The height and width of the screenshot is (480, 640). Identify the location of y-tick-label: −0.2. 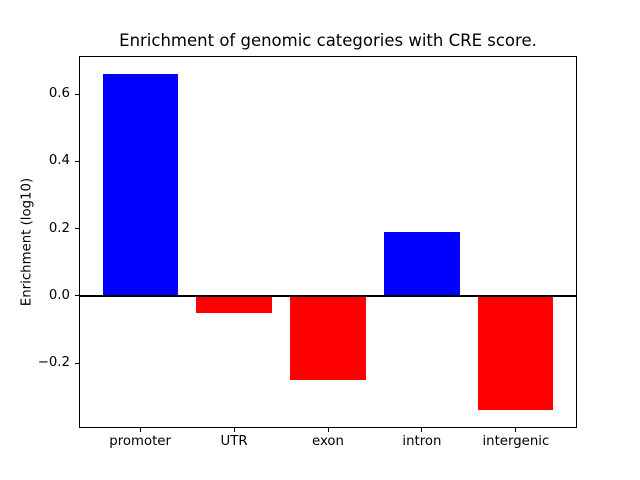
(53, 363).